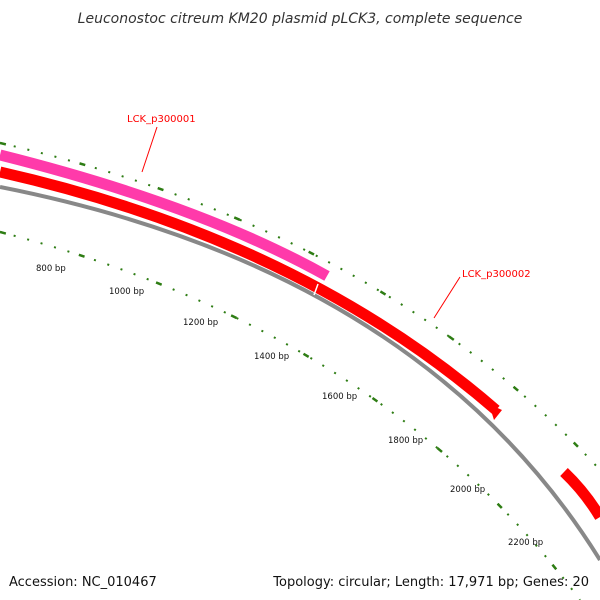  What do you see at coordinates (271, 357) in the screenshot?
I see `tick-label-1400: 1400 bp` at bounding box center [271, 357].